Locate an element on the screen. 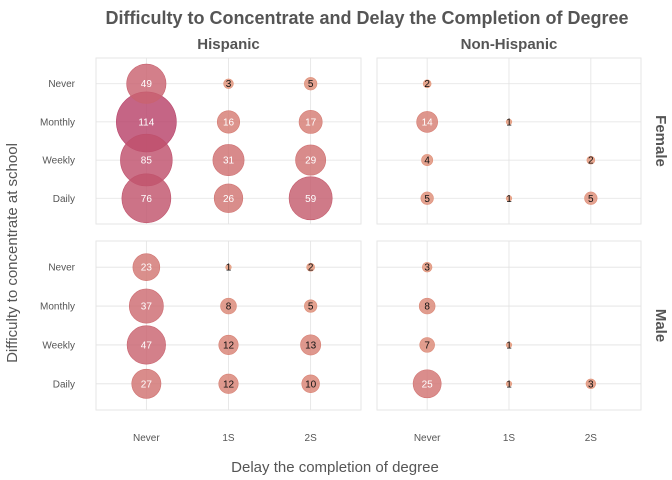 This screenshot has height=480, width=672. bubble-value-label: 23 is located at coordinates (147, 268).